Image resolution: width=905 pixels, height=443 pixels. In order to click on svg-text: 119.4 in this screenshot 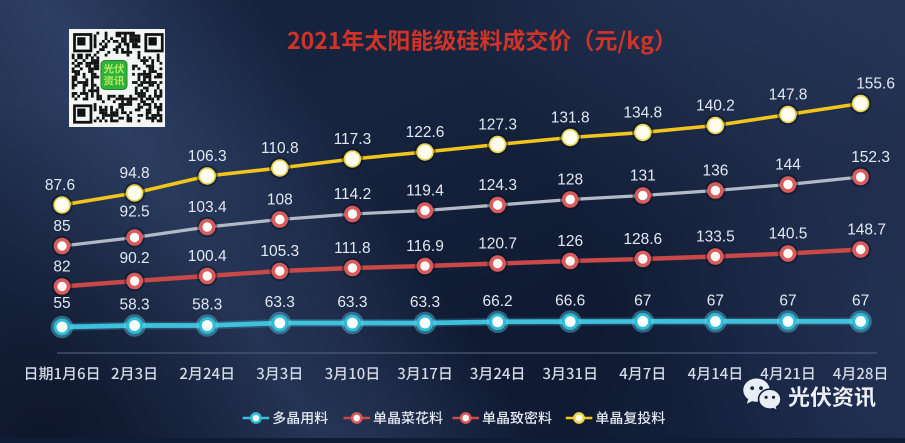, I will do `click(425, 191)`.